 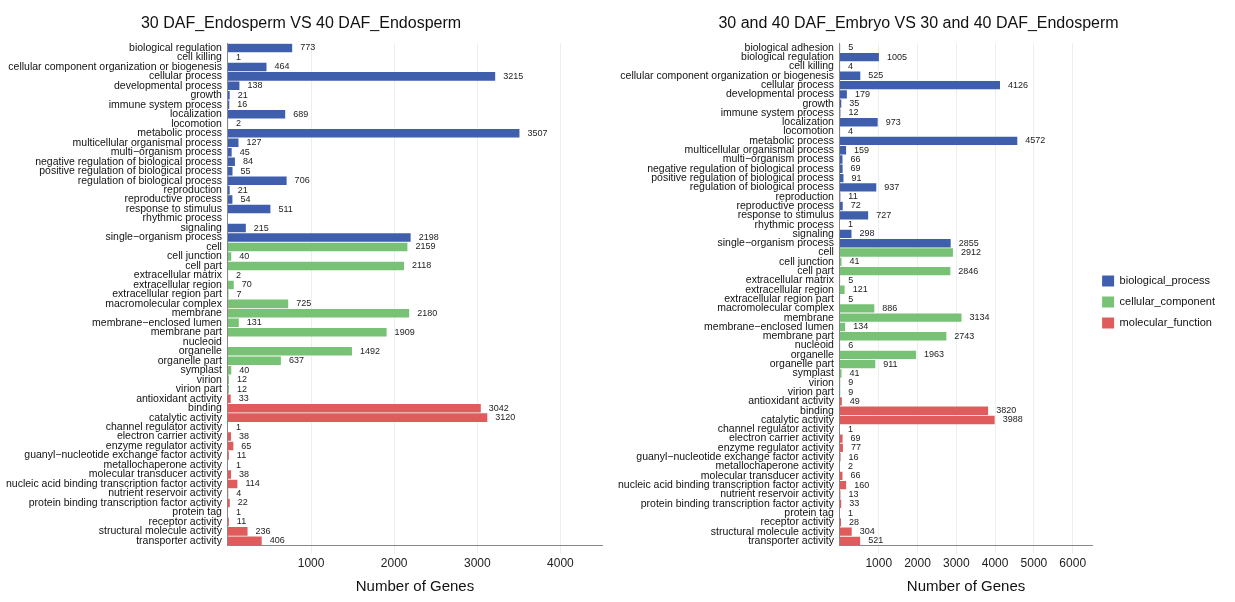 What do you see at coordinates (301, 23) in the screenshot?
I see `chart-title: 30 DAF_Endosperm VS 40 DAF_Endosperm` at bounding box center [301, 23].